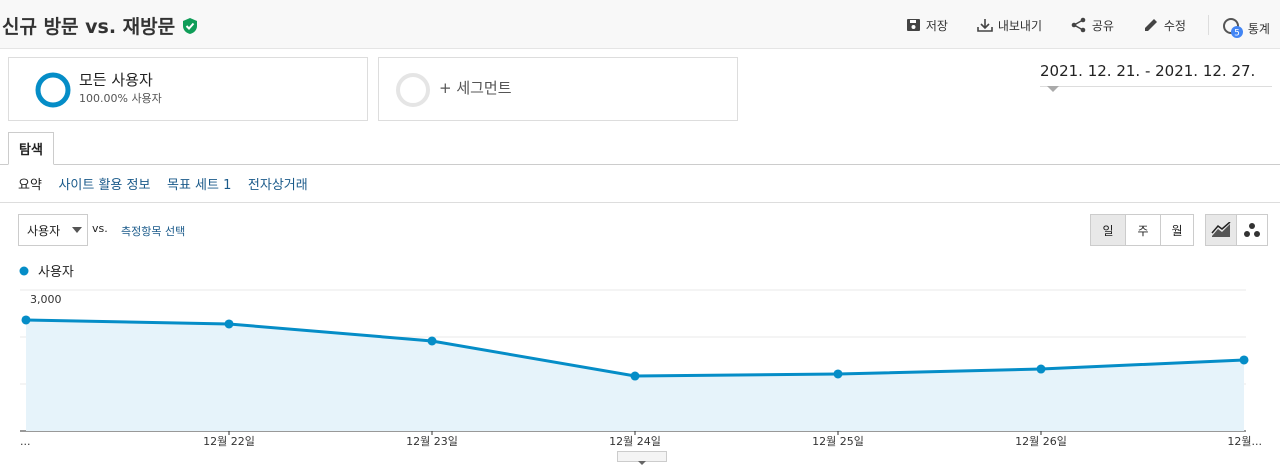 The image size is (1280, 471). What do you see at coordinates (153, 231) in the screenshot?
I see `select-metric: 측정항목 선택` at bounding box center [153, 231].